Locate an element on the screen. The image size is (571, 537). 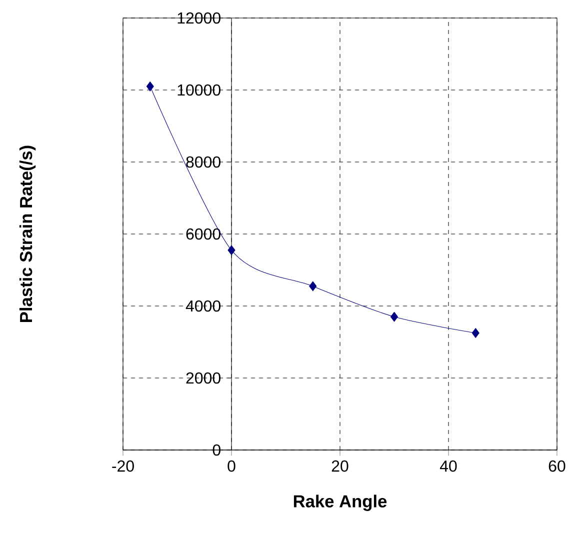
x-axis-title: Rake Angle is located at coordinates (340, 502).